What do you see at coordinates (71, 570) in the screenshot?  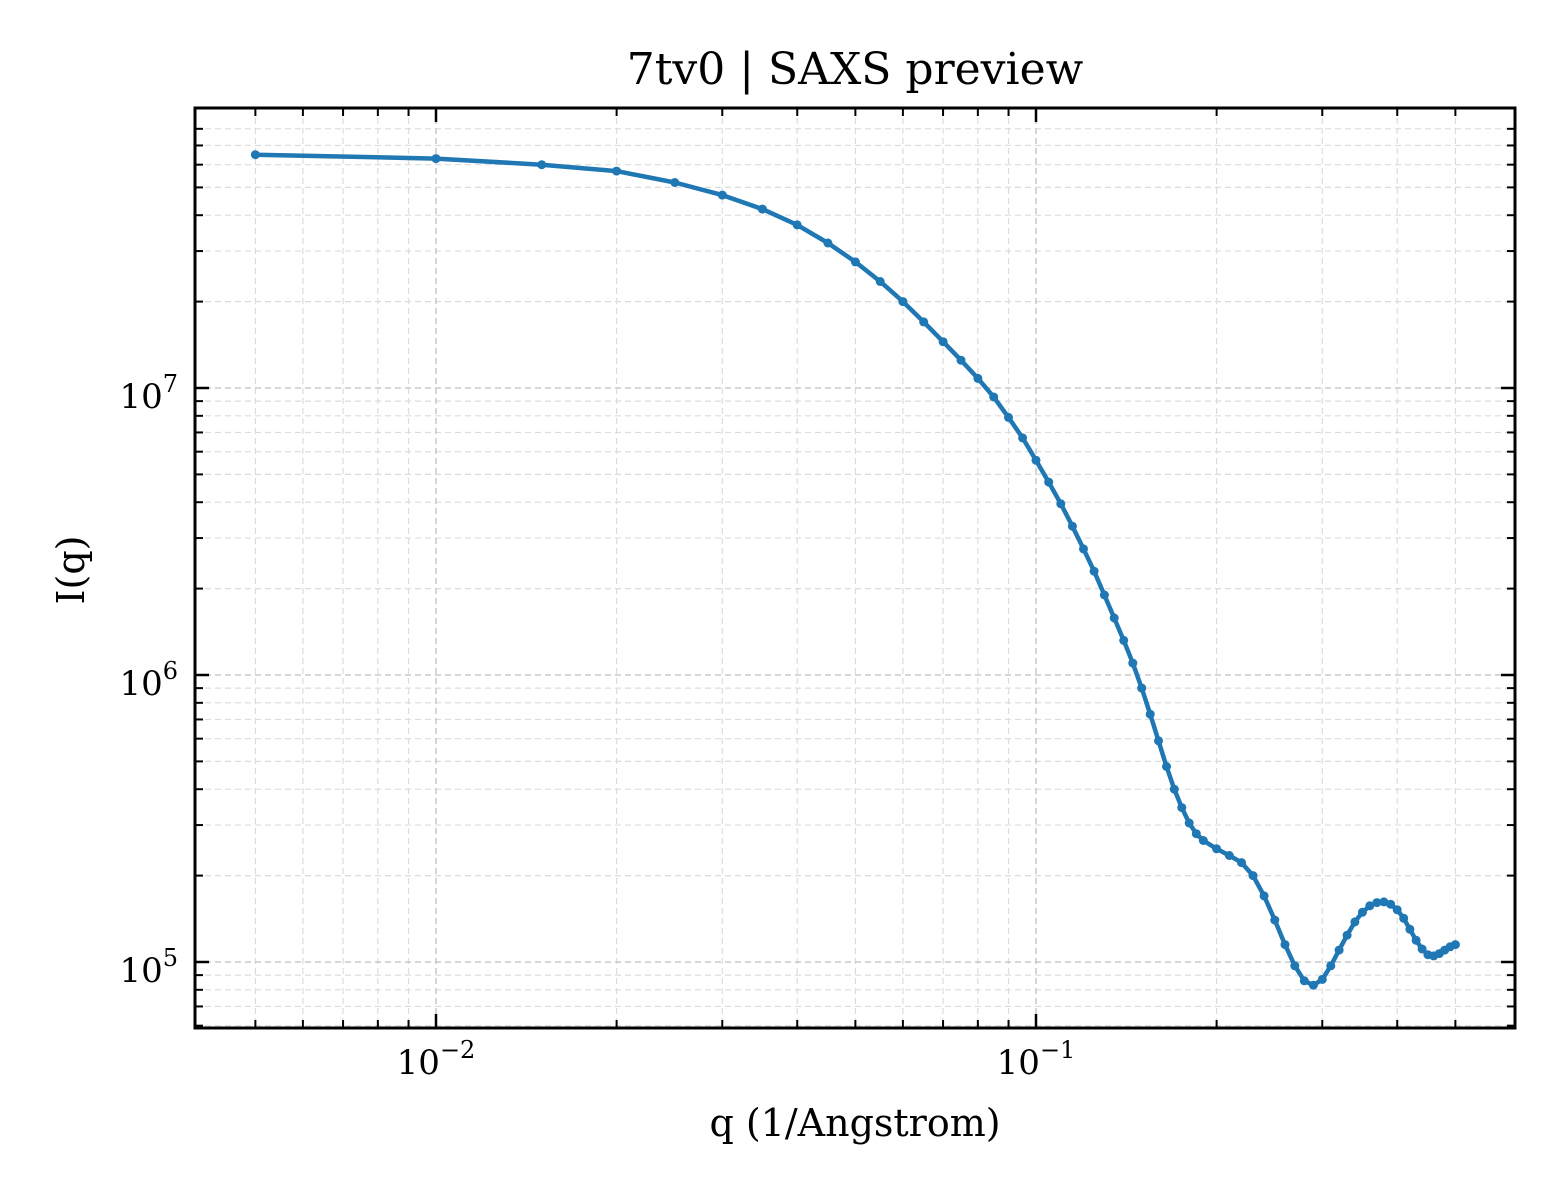 I see `y-axis-label: I(q)` at bounding box center [71, 570].